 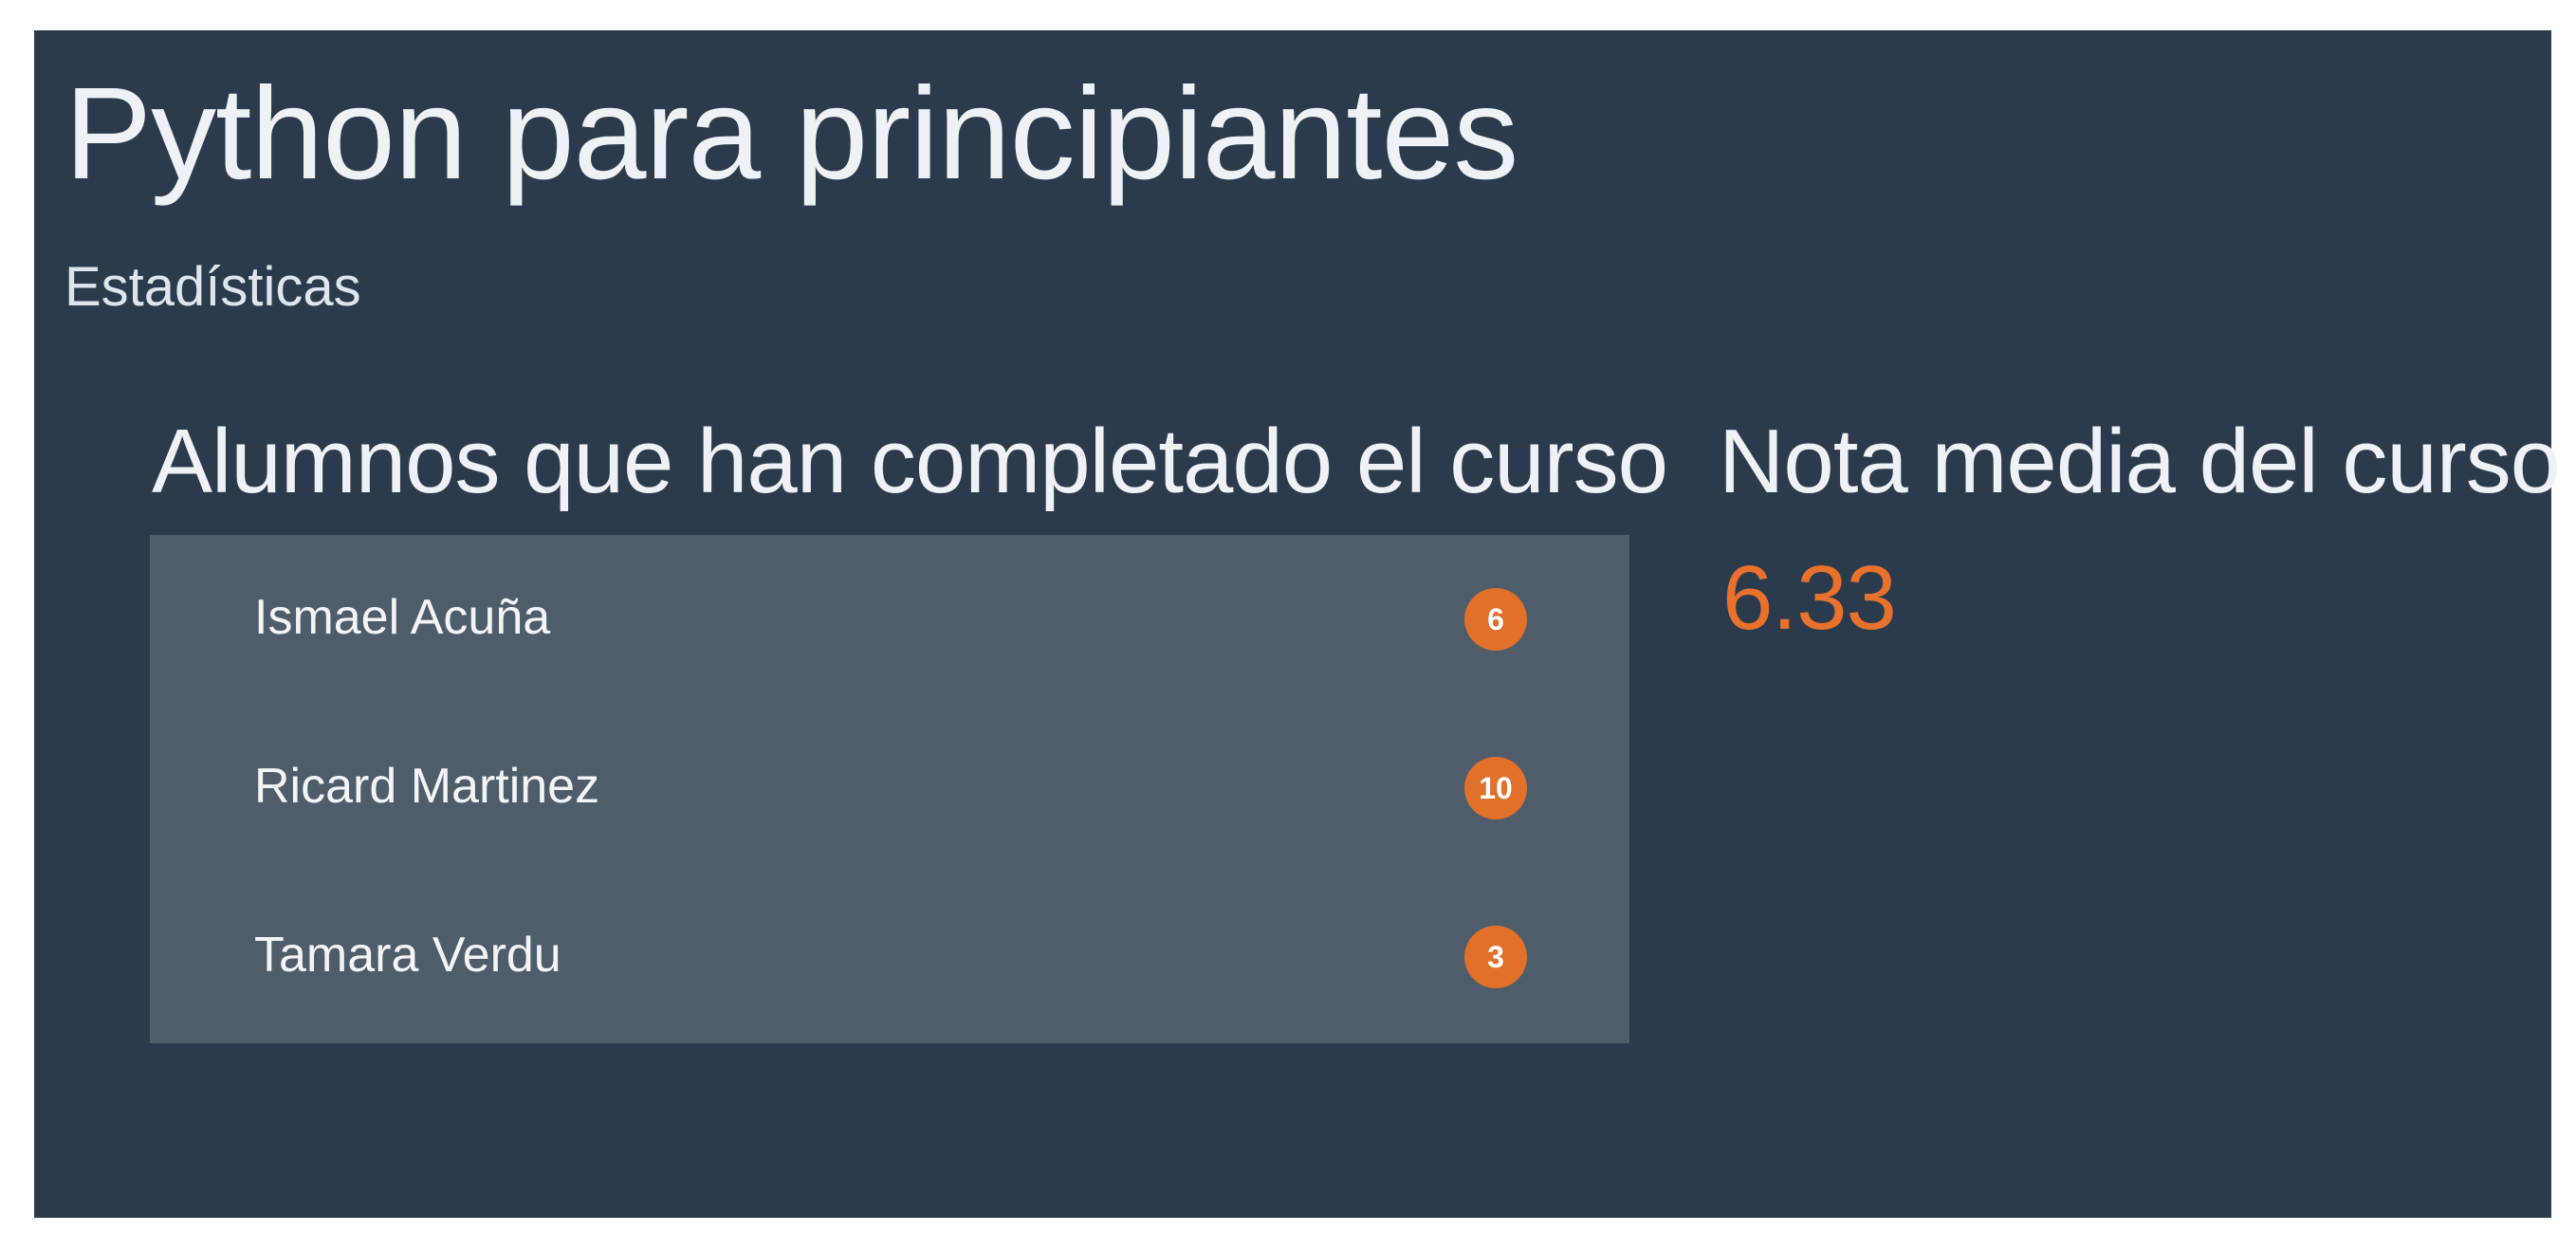 I want to click on average-grade-heading: Nota media del curso, so click(x=2140, y=462).